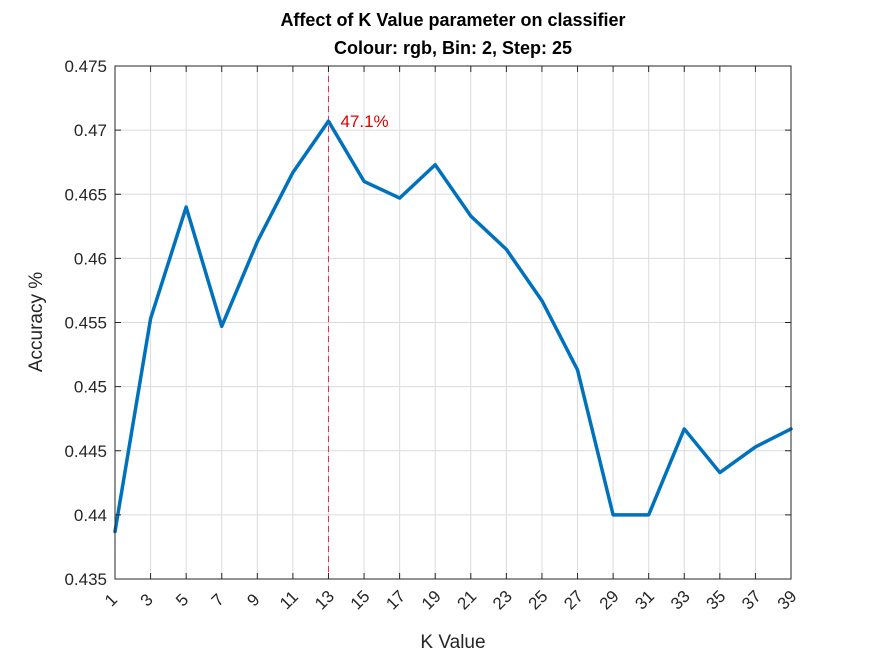 This screenshot has height=656, width=875. I want to click on y-tick-label: 0.44, so click(90, 515).